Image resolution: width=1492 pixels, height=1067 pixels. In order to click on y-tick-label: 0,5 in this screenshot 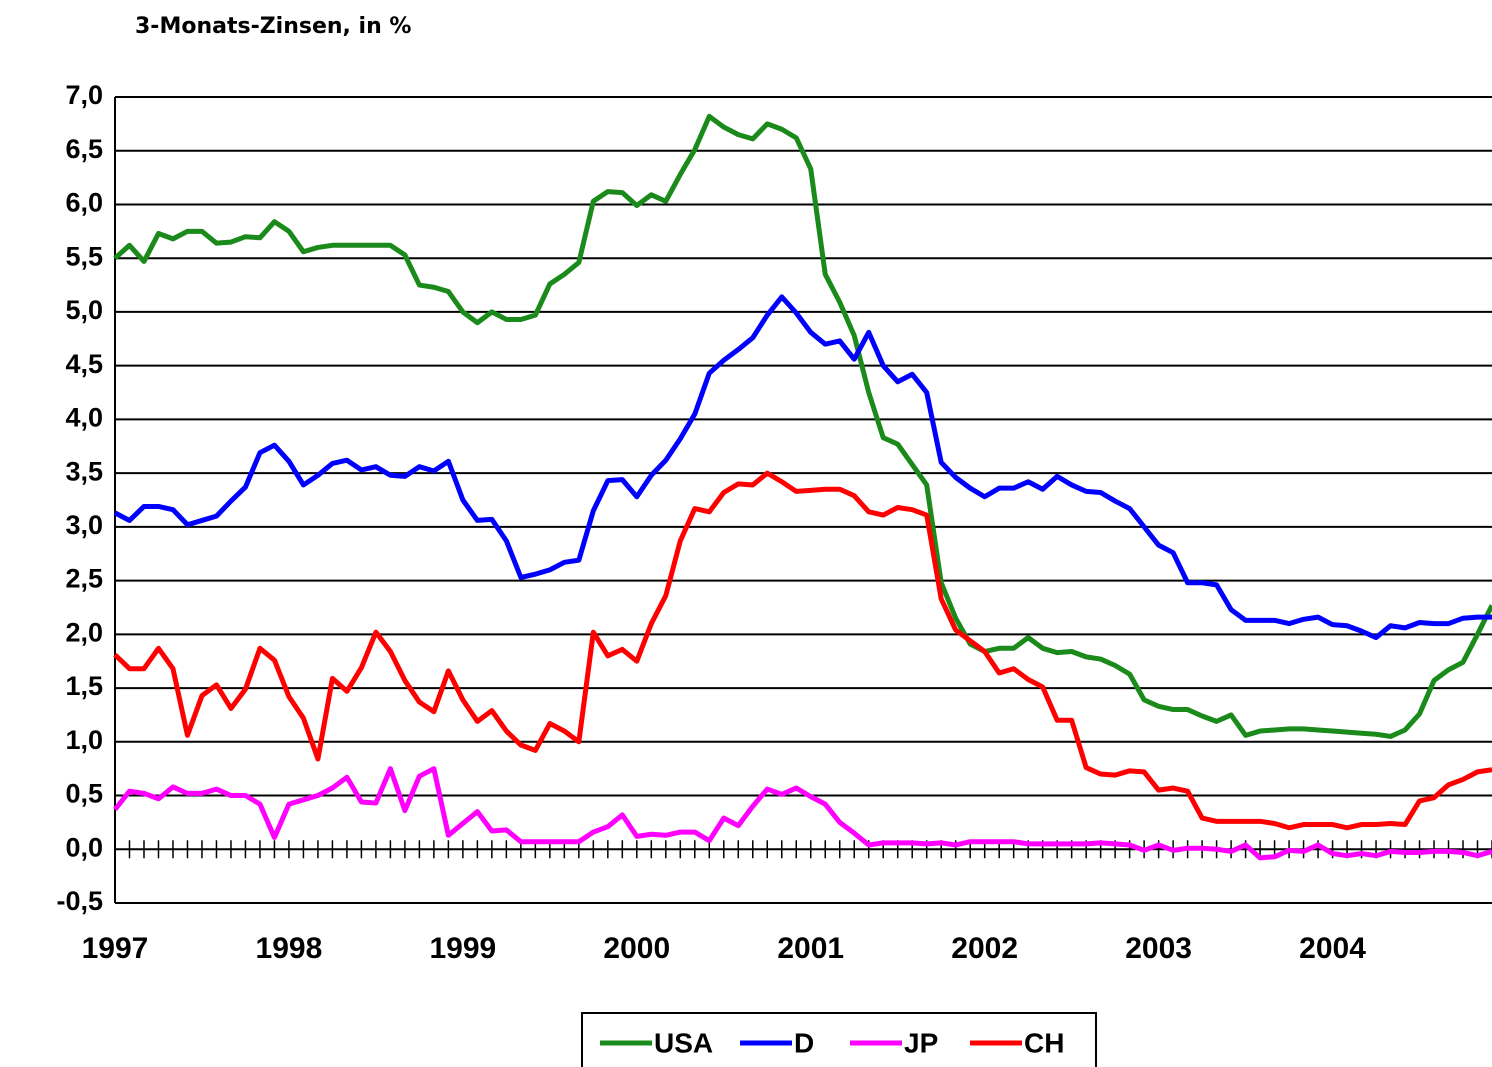, I will do `click(84, 794)`.